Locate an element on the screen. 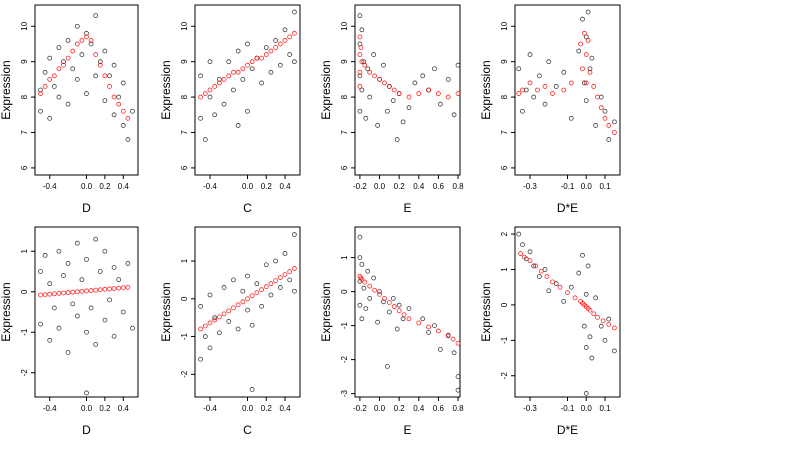 Image resolution: width=800 pixels, height=450 pixels. x-tick-label: -0.2 is located at coordinates (360, 186).